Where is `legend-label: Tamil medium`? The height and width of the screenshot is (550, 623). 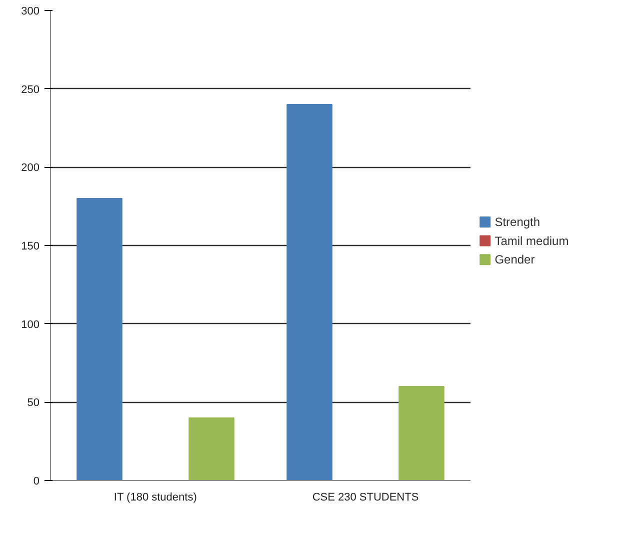 legend-label: Tamil medium is located at coordinates (531, 241).